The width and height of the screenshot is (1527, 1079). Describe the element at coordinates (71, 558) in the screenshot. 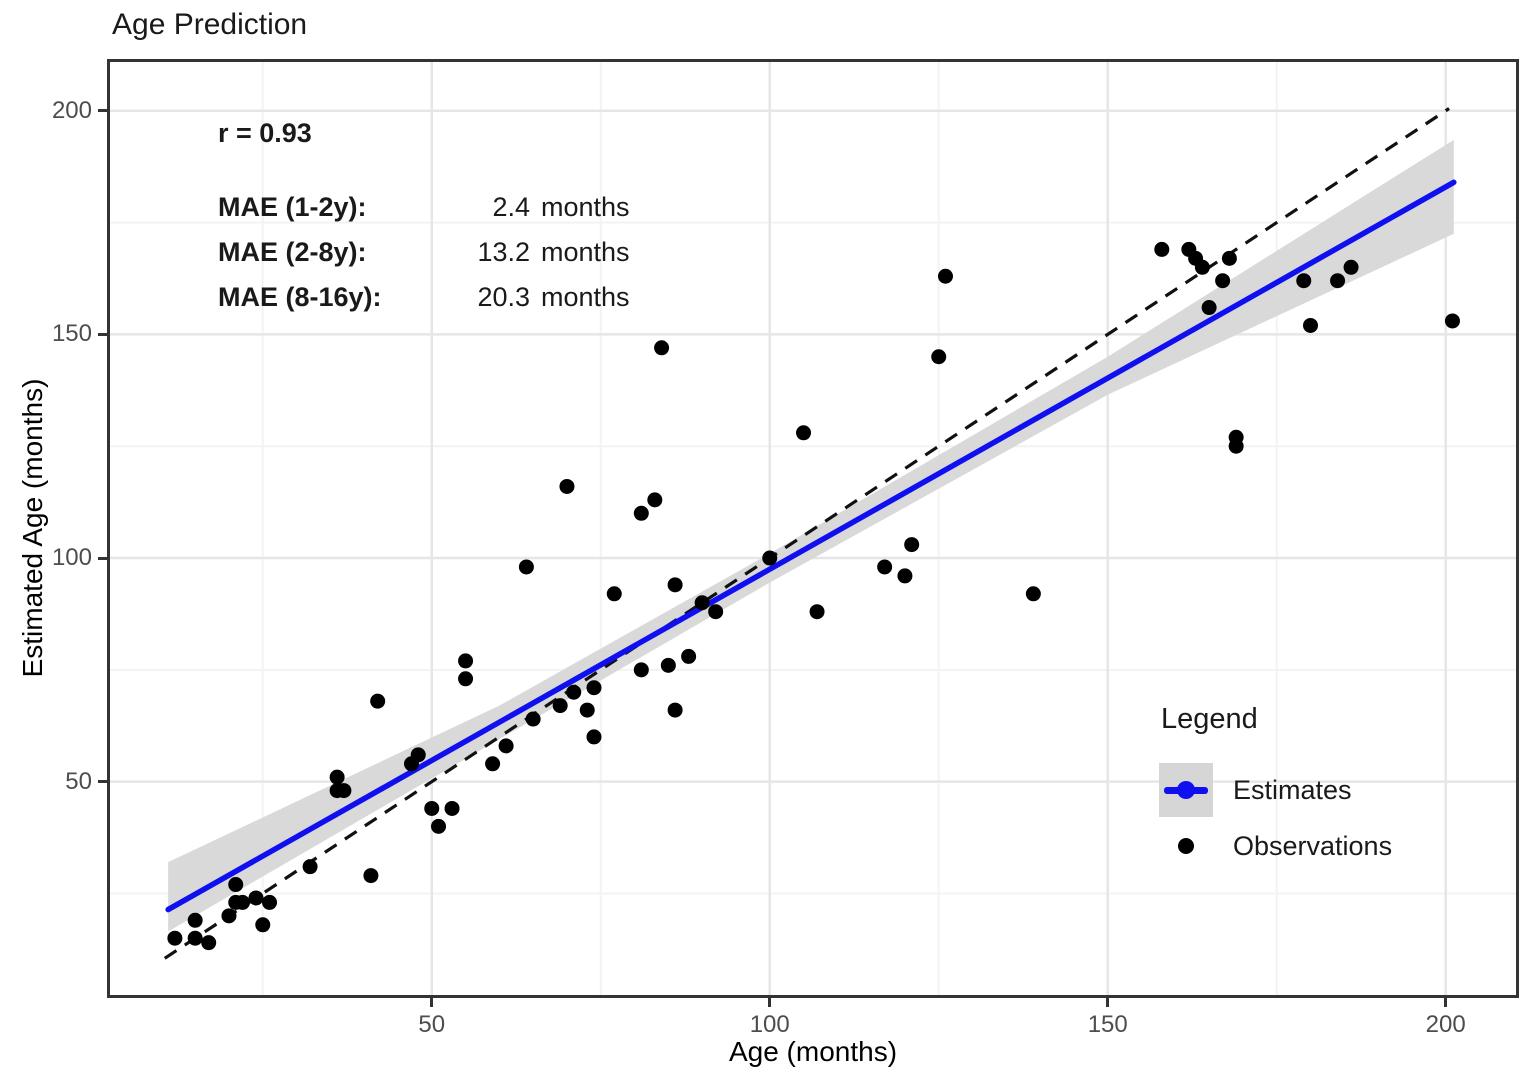

I see `y-axis-tick-label: 100` at that location.